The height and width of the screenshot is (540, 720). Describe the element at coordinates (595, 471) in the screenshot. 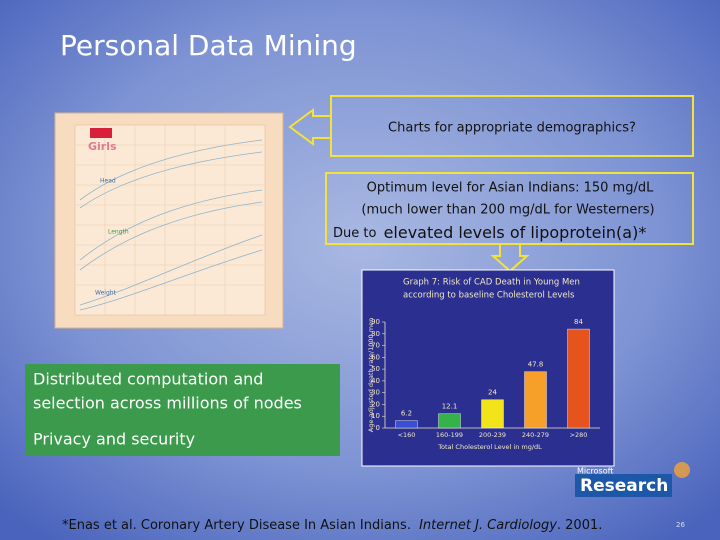

I see `logo-small: Microsoft` at that location.